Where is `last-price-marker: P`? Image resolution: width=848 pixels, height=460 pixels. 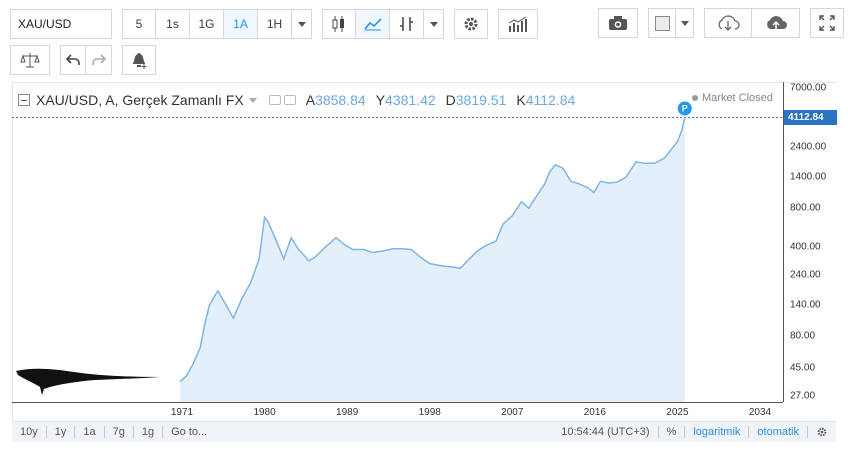
last-price-marker: P is located at coordinates (684, 108).